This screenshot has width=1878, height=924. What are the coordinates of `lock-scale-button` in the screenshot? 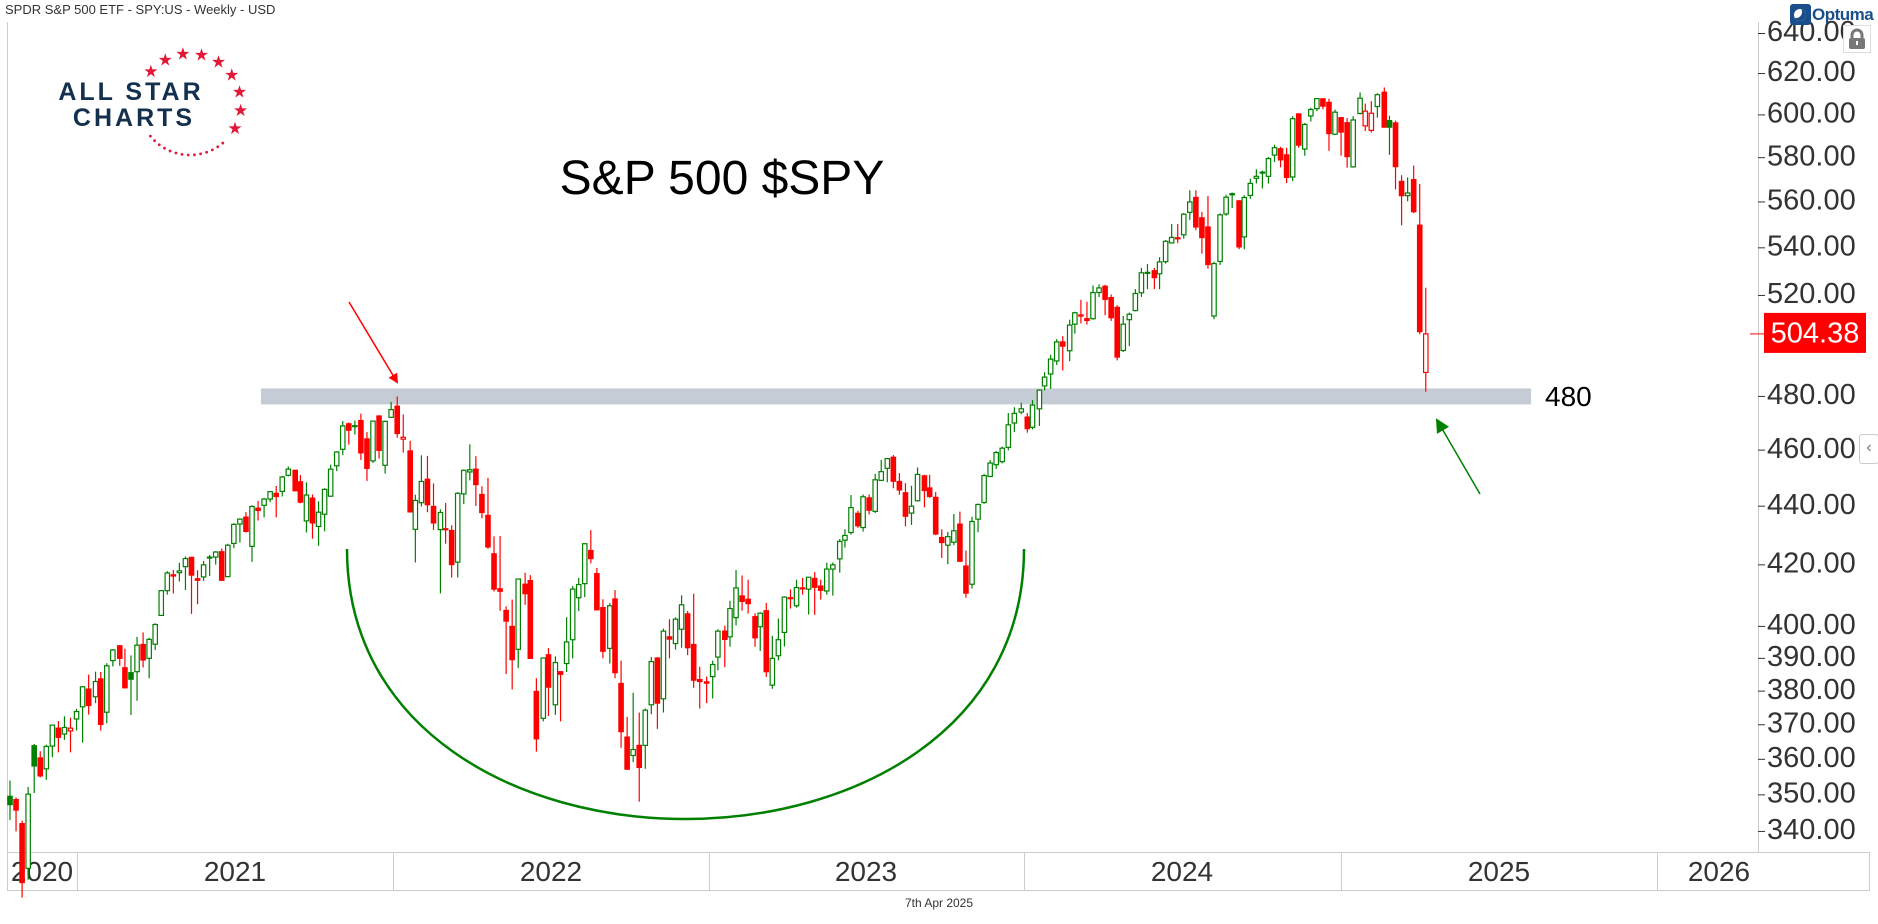 It's located at (1857, 39).